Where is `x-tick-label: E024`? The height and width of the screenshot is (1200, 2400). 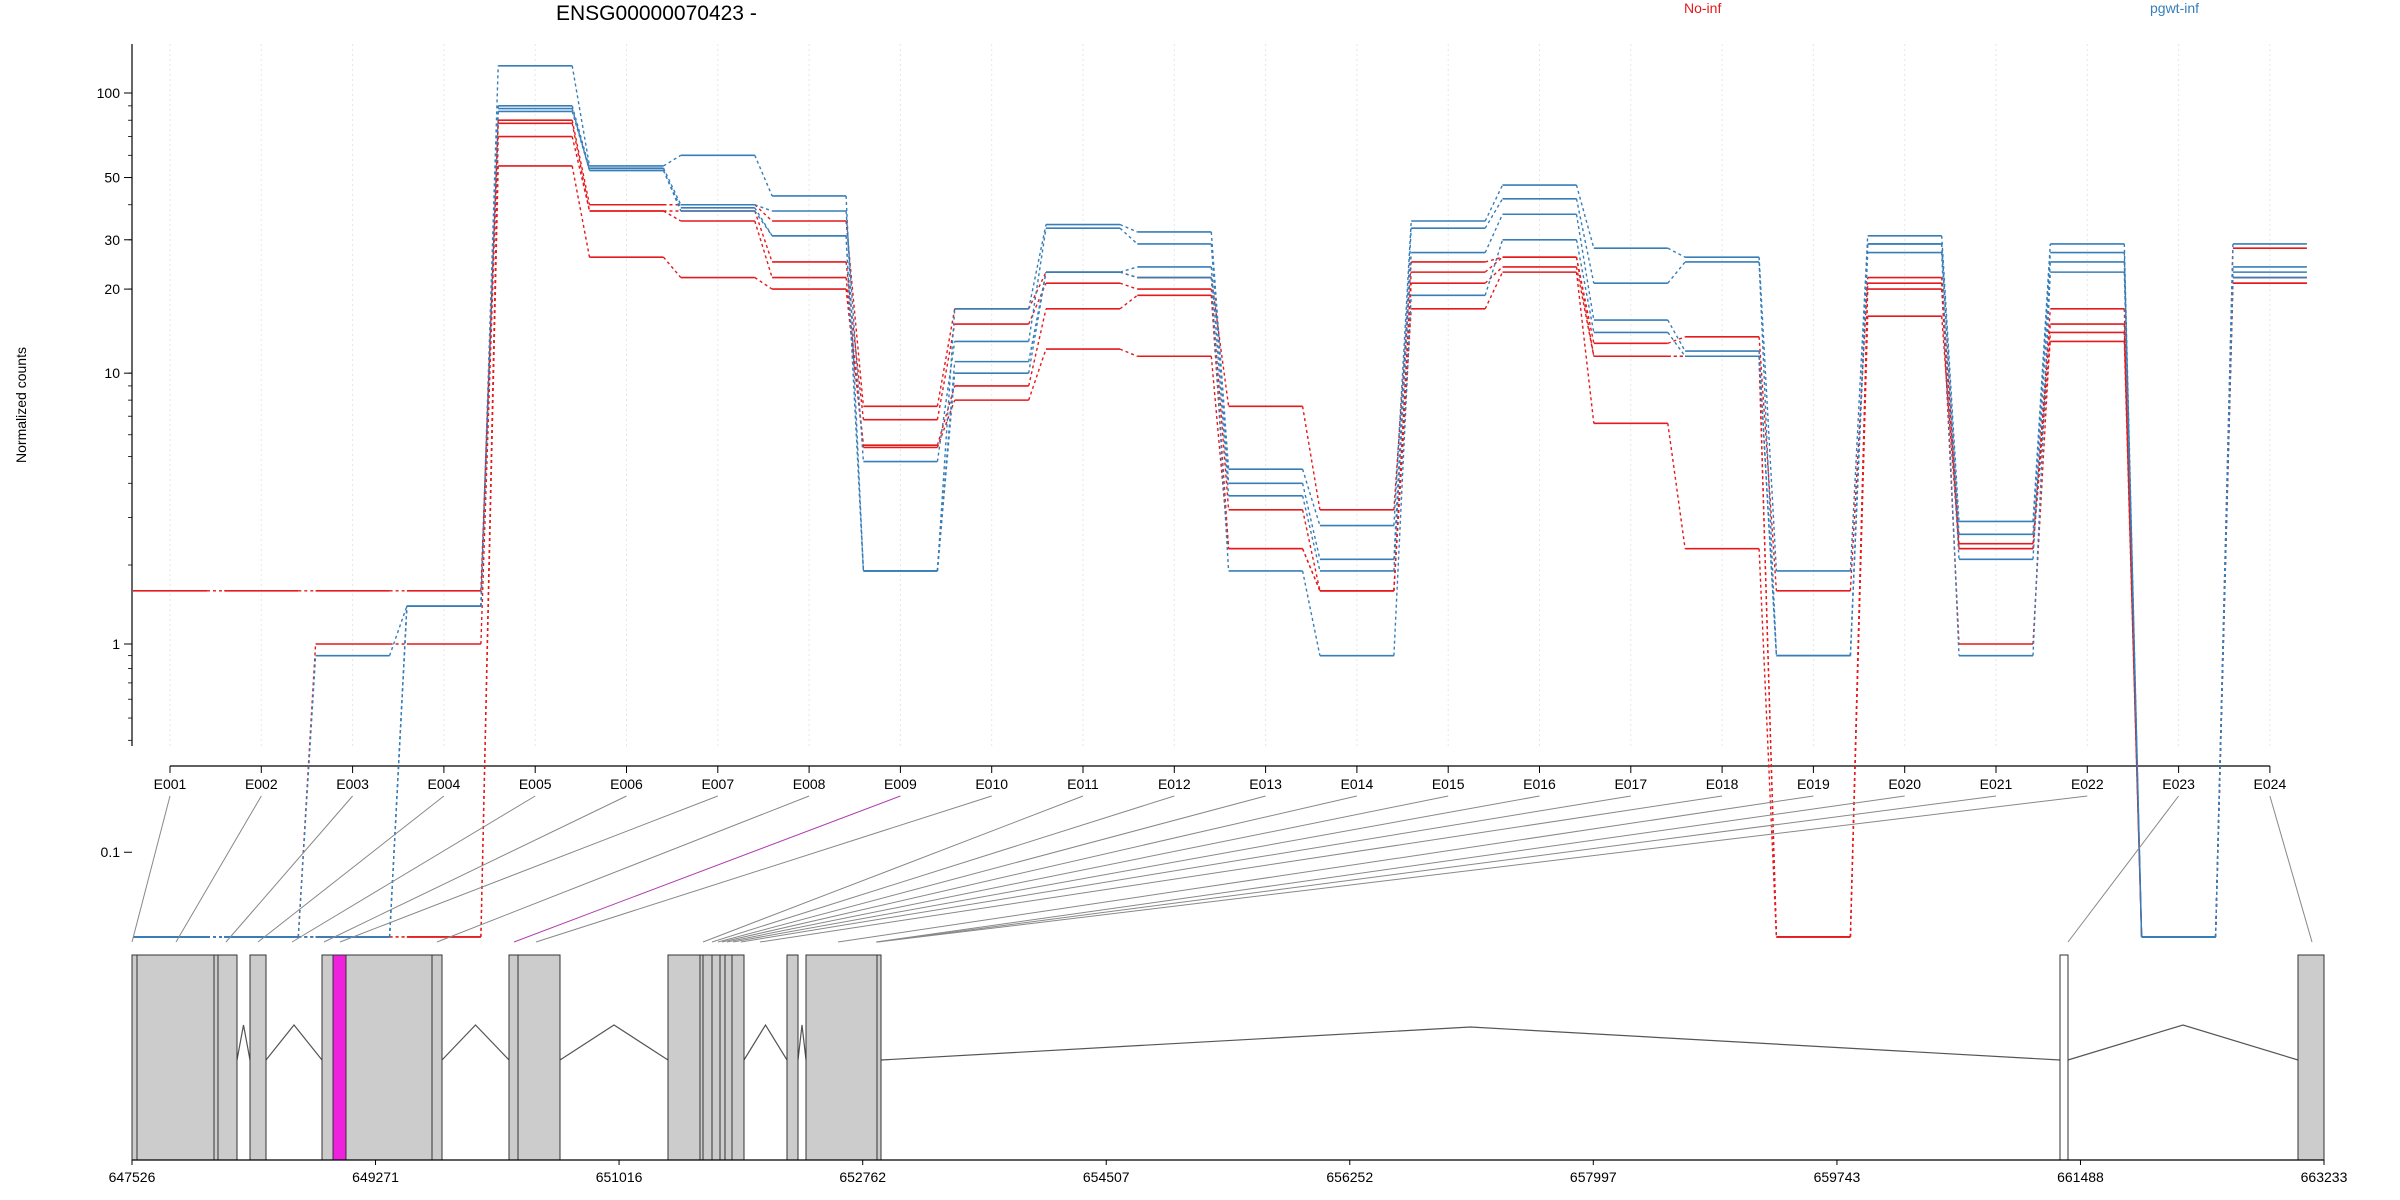
x-tick-label: E024 is located at coordinates (2270, 784).